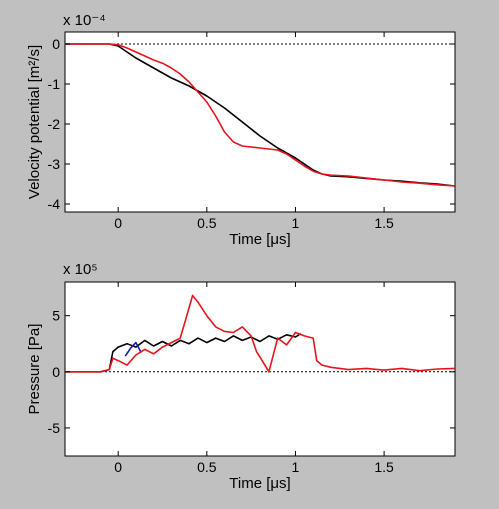 Image resolution: width=499 pixels, height=509 pixels. Describe the element at coordinates (118, 223) in the screenshot. I see `velocity-x-tick-label: 0` at that location.